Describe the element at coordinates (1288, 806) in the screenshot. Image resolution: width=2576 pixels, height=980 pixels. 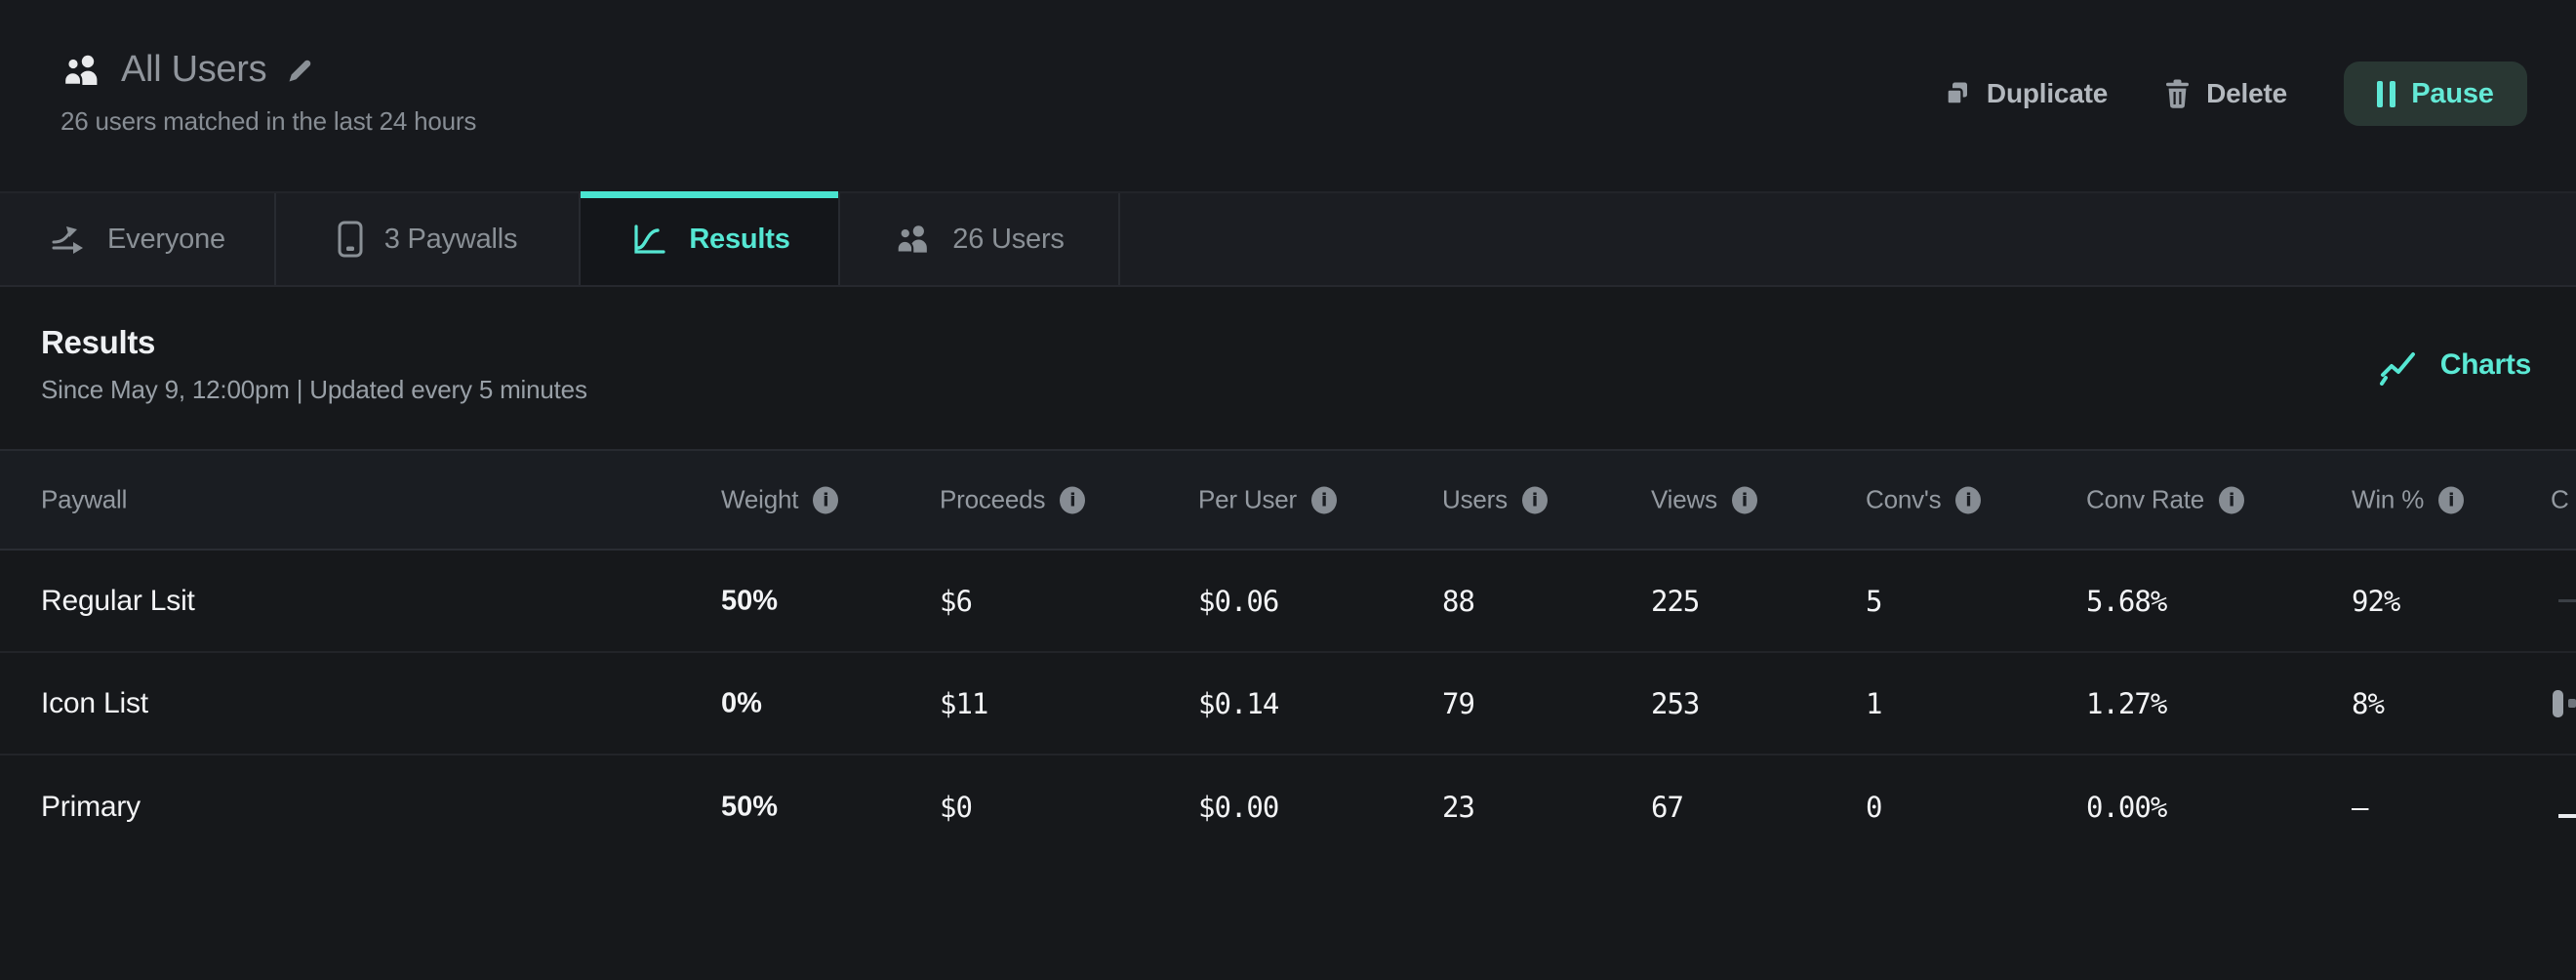
I see `table-row-primary: Primary 50% $0 $0.00 23 67 0 0.00% –` at that location.